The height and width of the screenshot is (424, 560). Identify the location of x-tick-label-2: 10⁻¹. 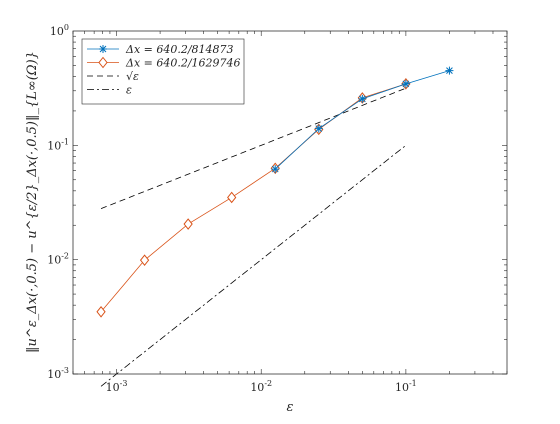
(406, 386).